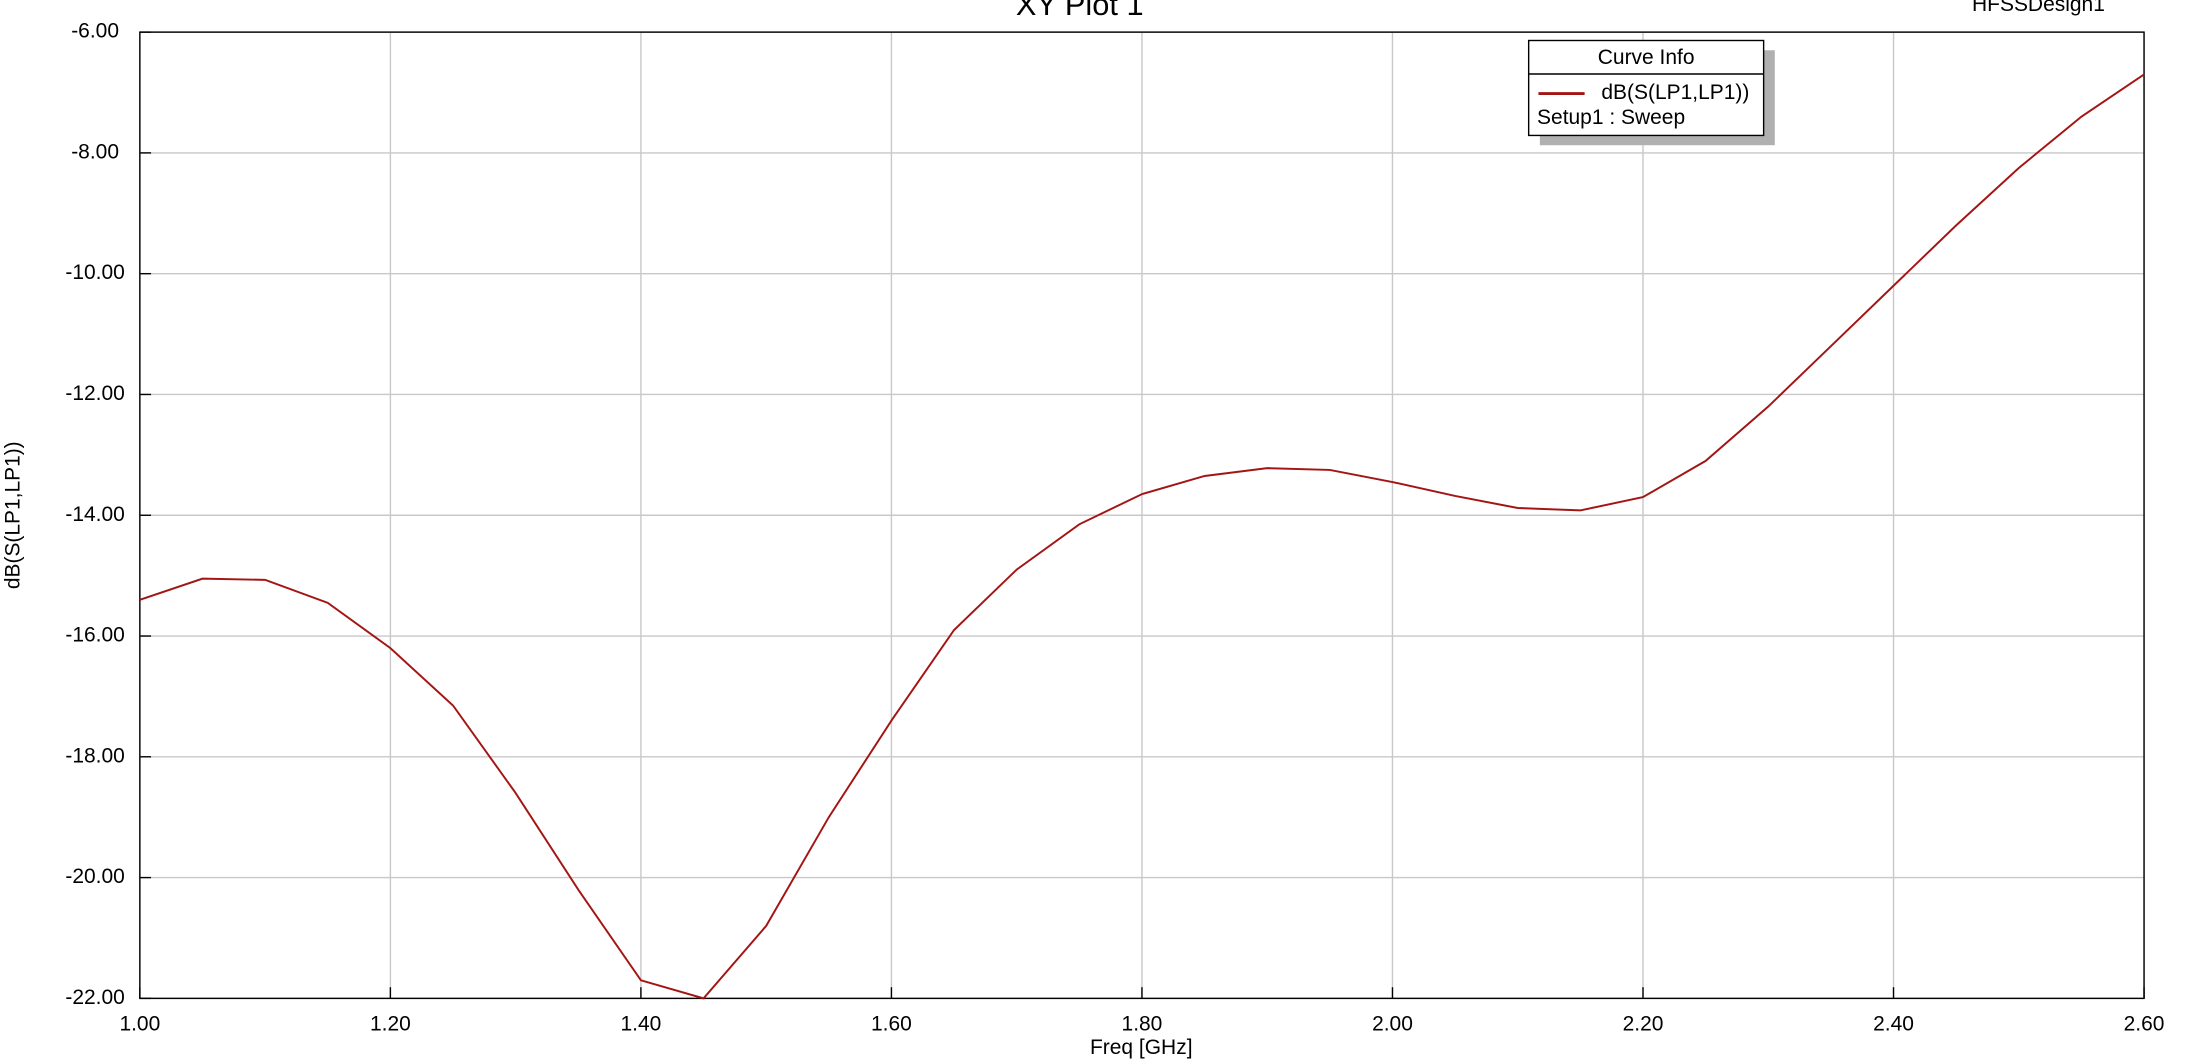 Image resolution: width=2193 pixels, height=1064 pixels. I want to click on legend-label: dB(S(LP1,LP1)), so click(1675, 92).